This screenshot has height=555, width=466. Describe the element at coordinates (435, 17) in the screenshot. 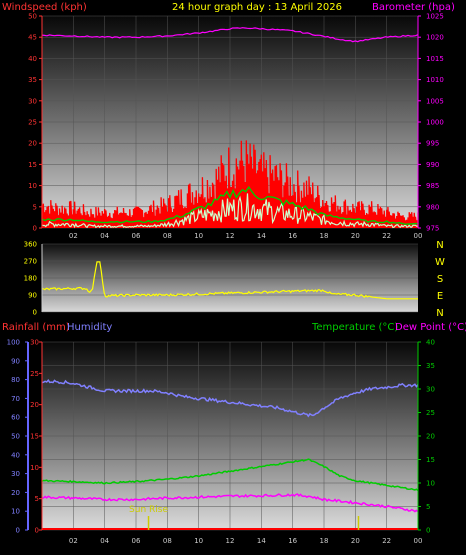

I see `barometer-tick-label: 1025` at that location.